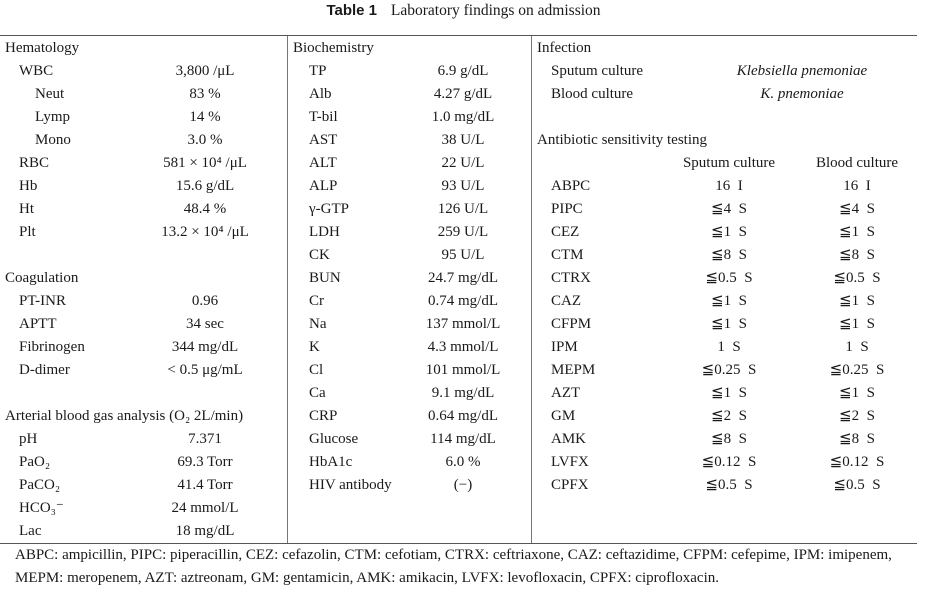  I want to click on biochemistry-name: Cr, so click(316, 301).